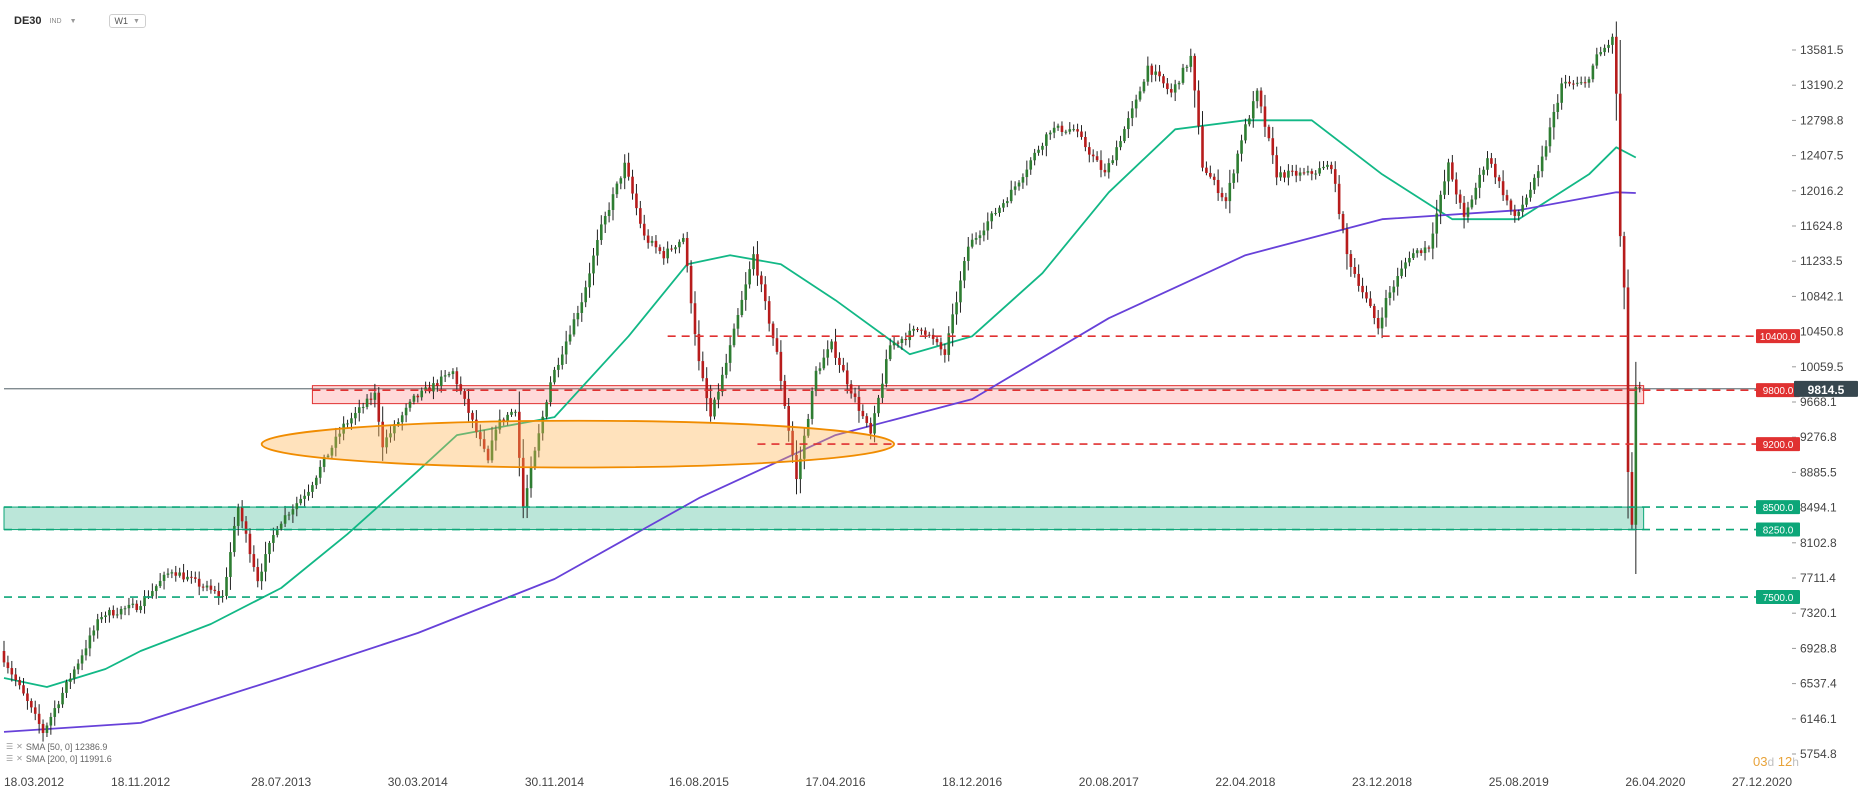  I want to click on level-label: 8500.0, so click(1778, 507).